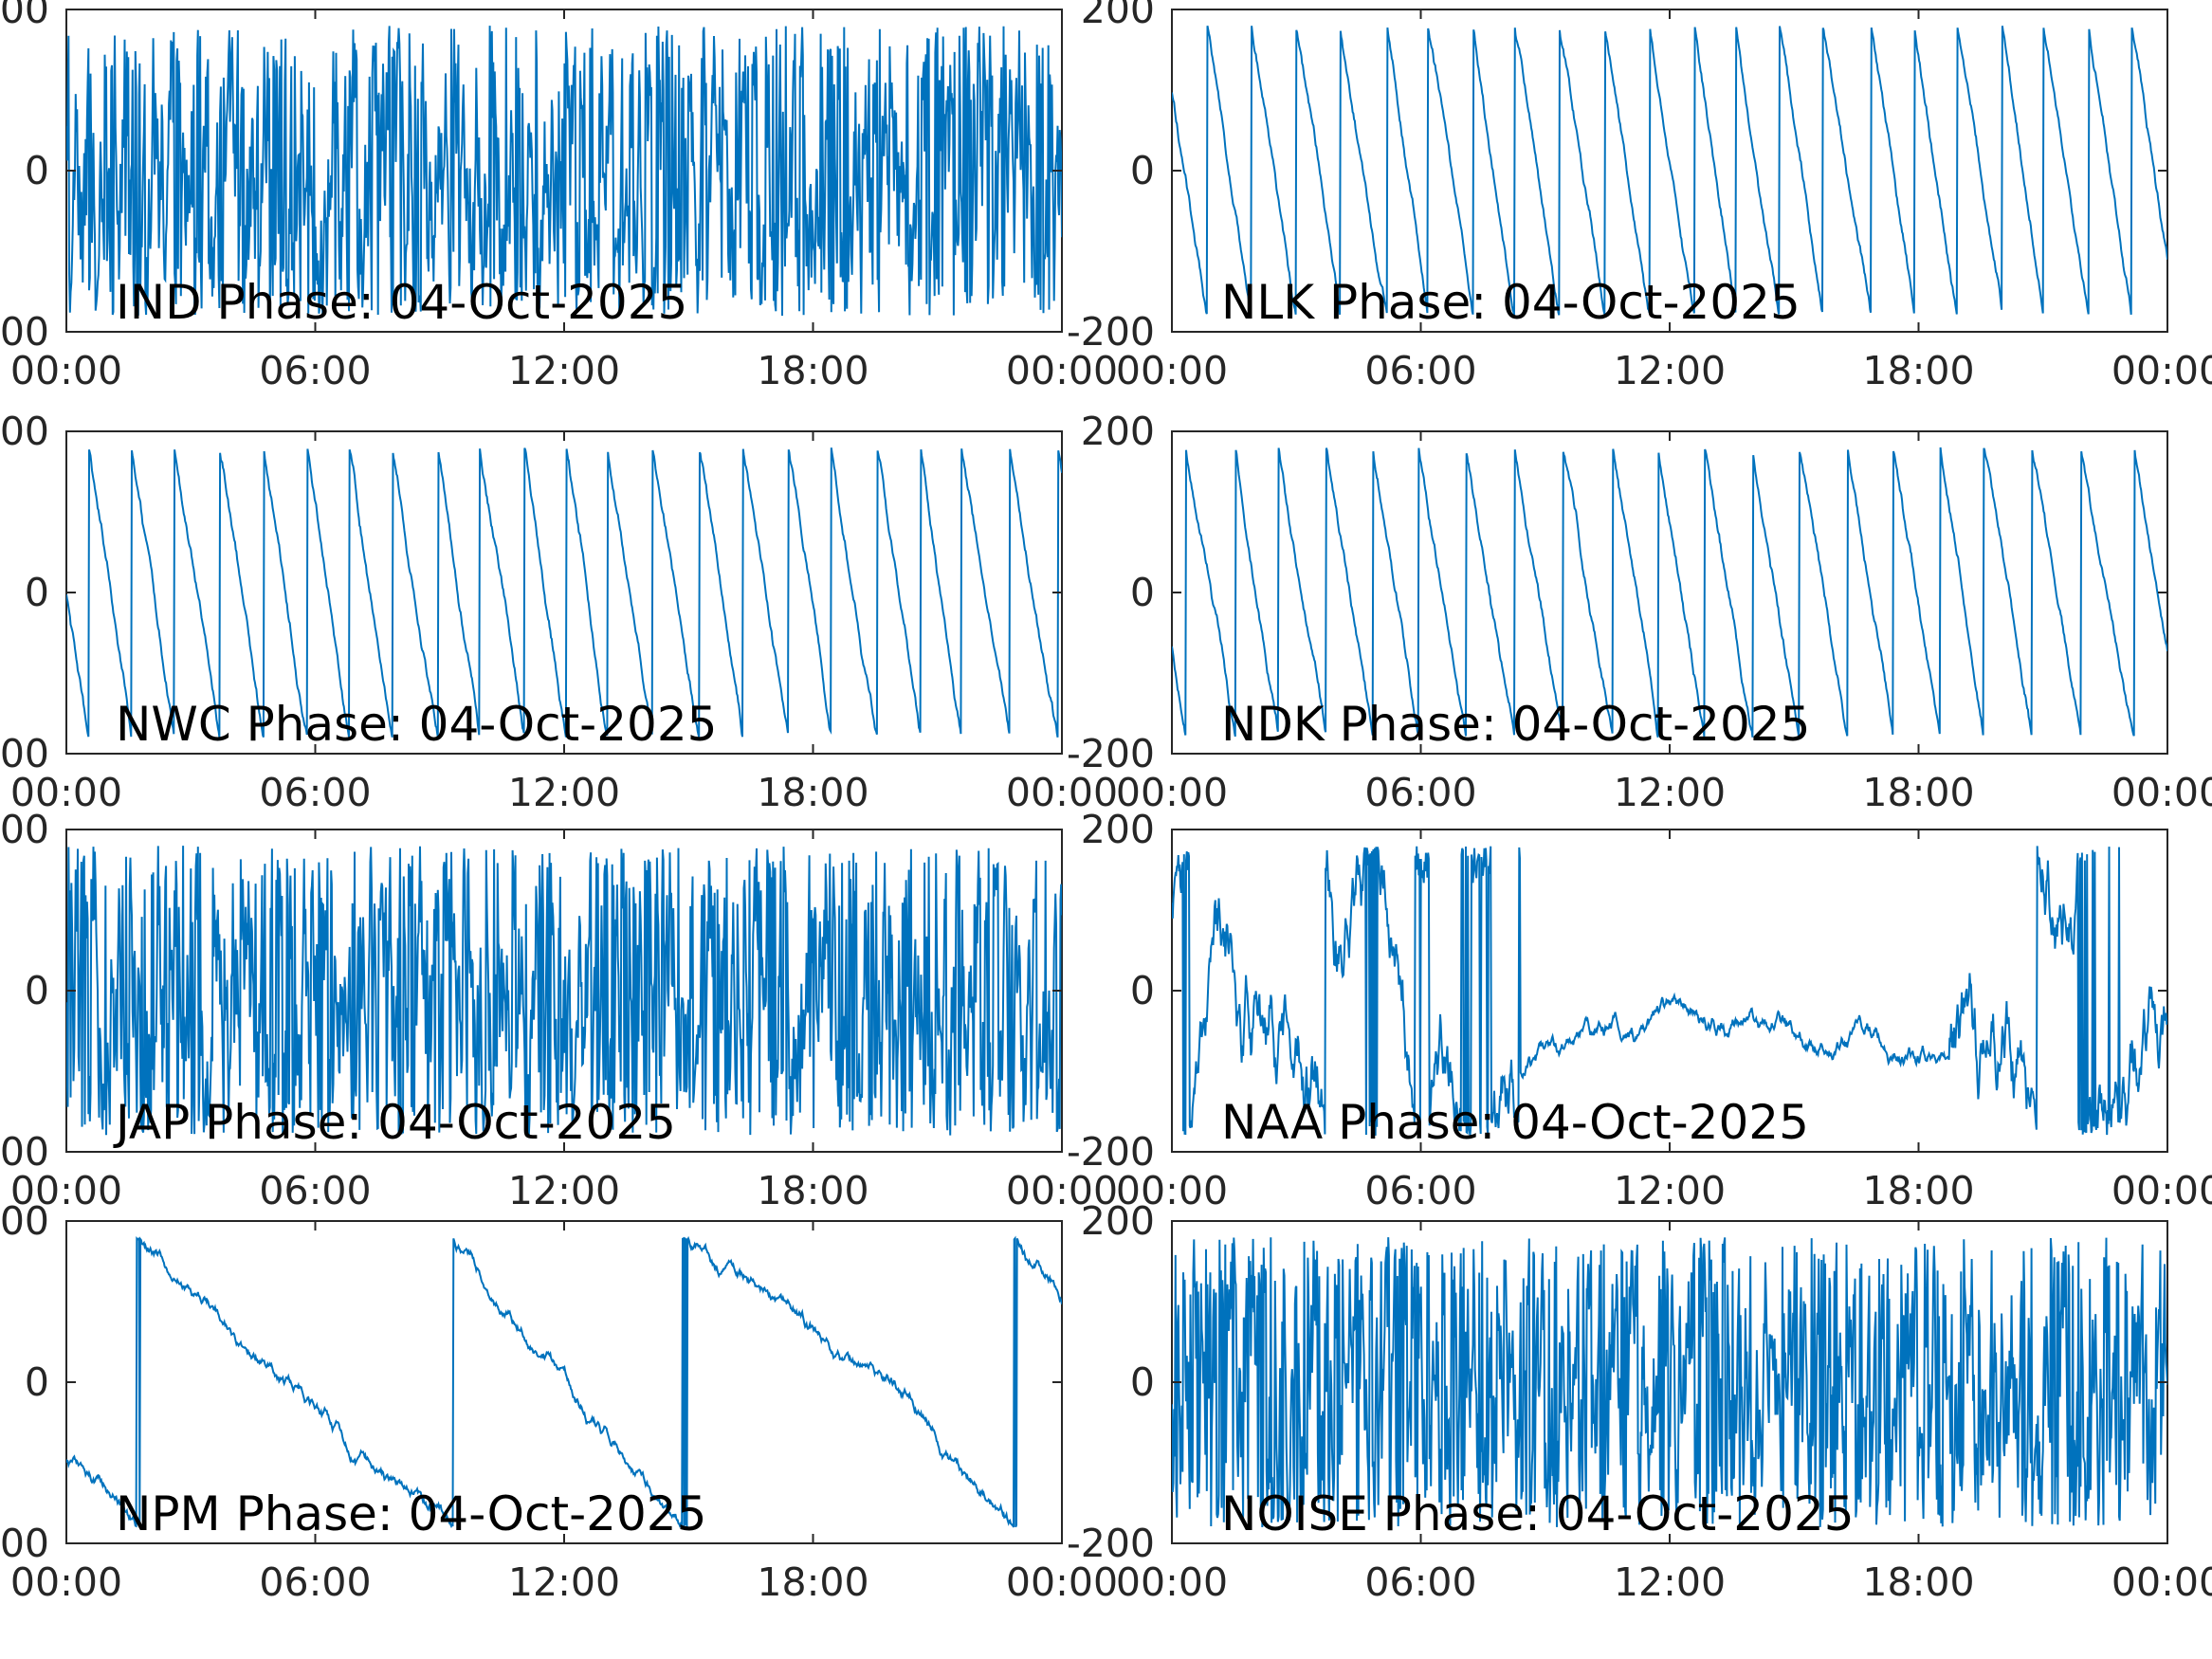  What do you see at coordinates (411, 1513) in the screenshot?
I see `plot-title: NPM Phase: 04-Oct-2025` at bounding box center [411, 1513].